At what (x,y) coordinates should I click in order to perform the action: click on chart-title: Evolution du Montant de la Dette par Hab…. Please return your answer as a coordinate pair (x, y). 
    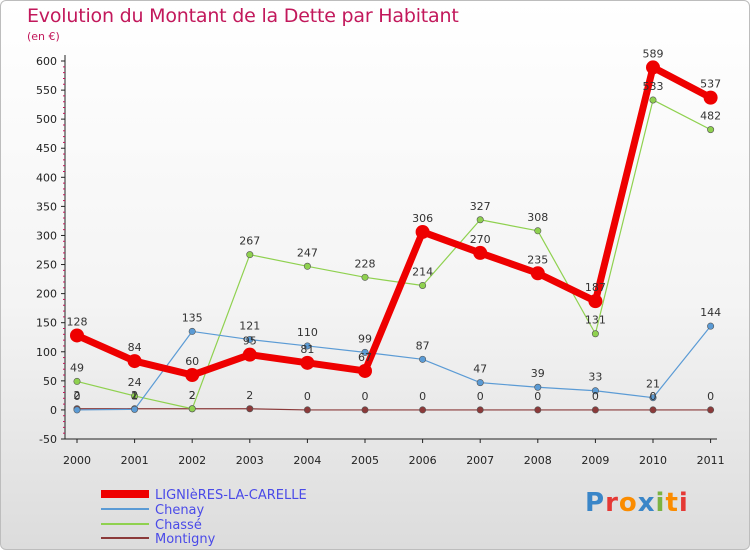
    Looking at the image, I should click on (243, 16).